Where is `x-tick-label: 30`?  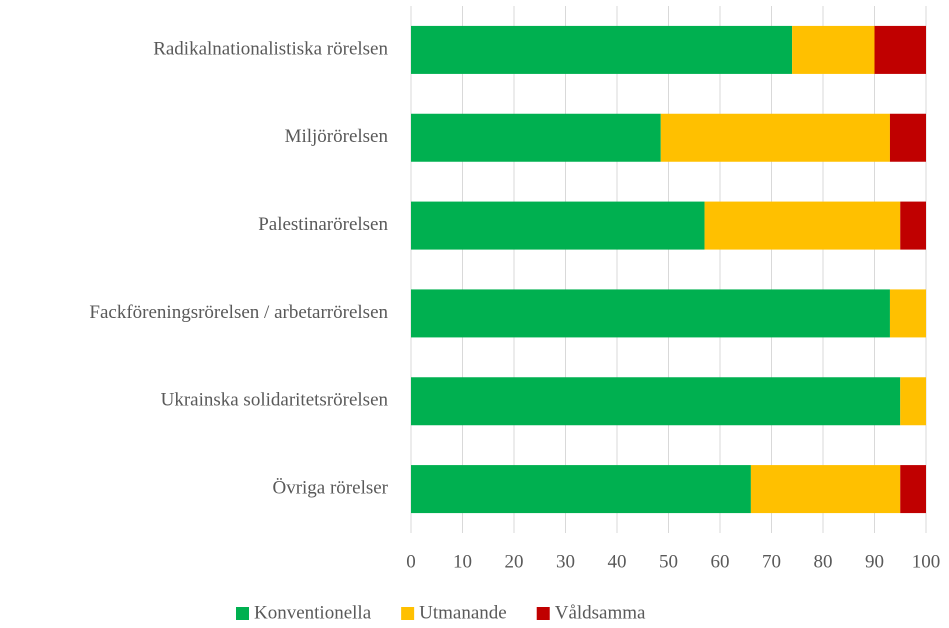
x-tick-label: 30 is located at coordinates (565, 561).